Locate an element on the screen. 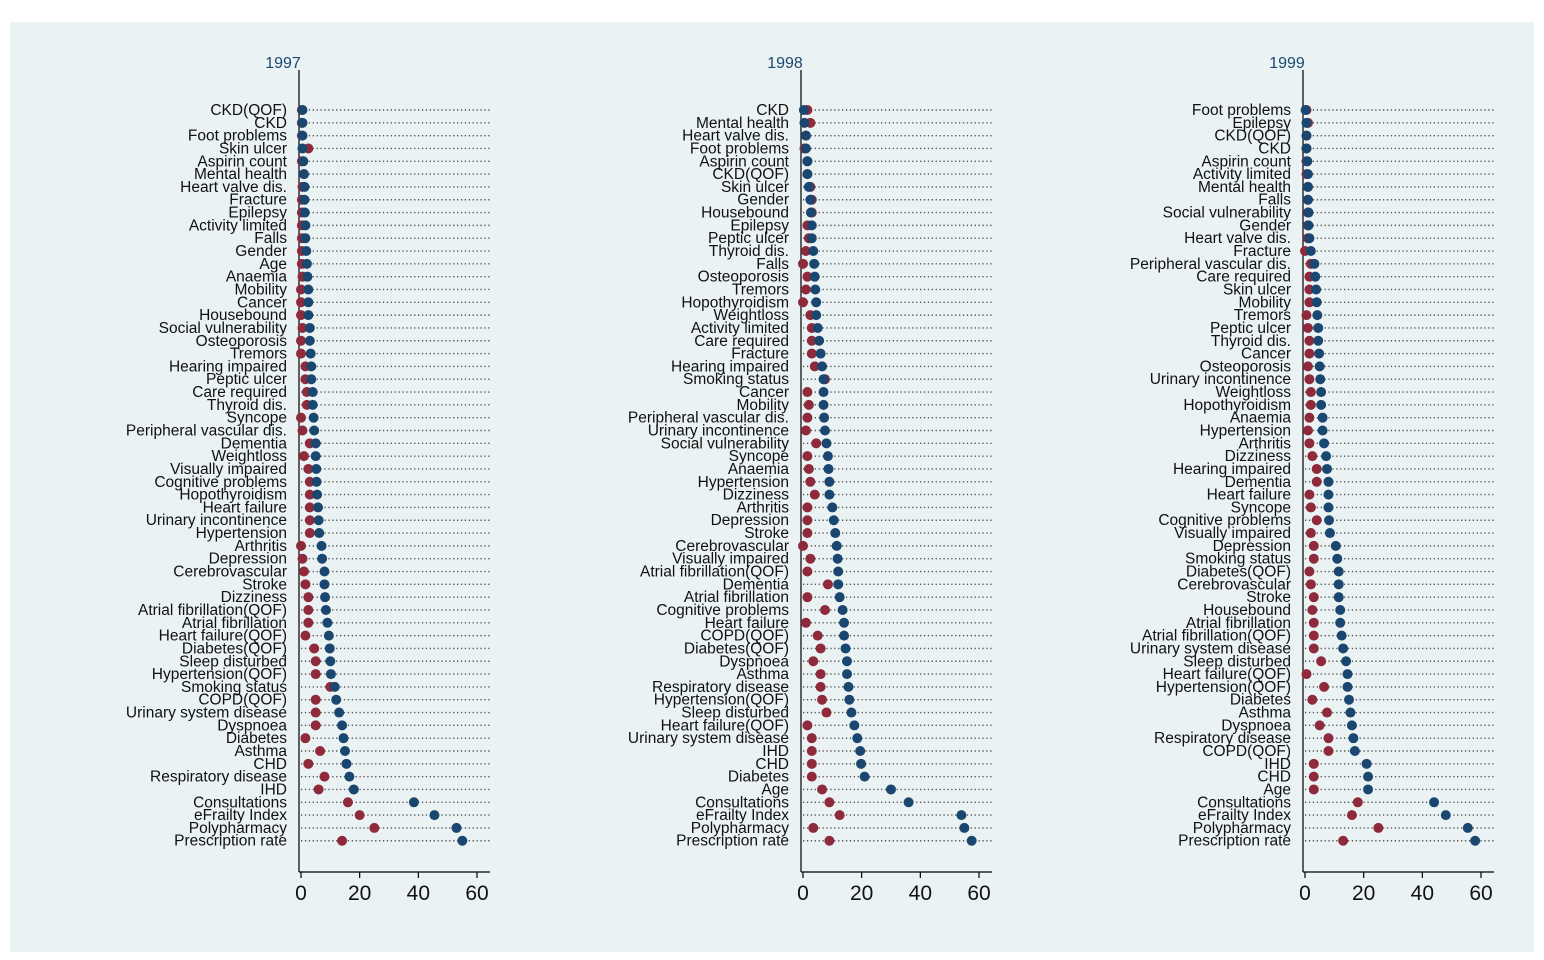  category-label: Atrial fibrillation is located at coordinates (736, 597).